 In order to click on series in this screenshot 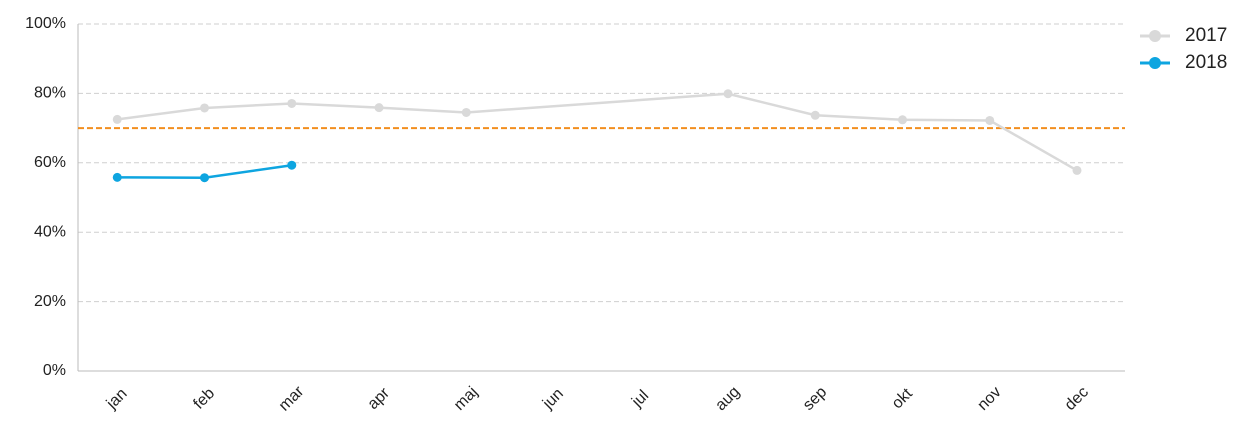, I will do `click(204, 171)`.